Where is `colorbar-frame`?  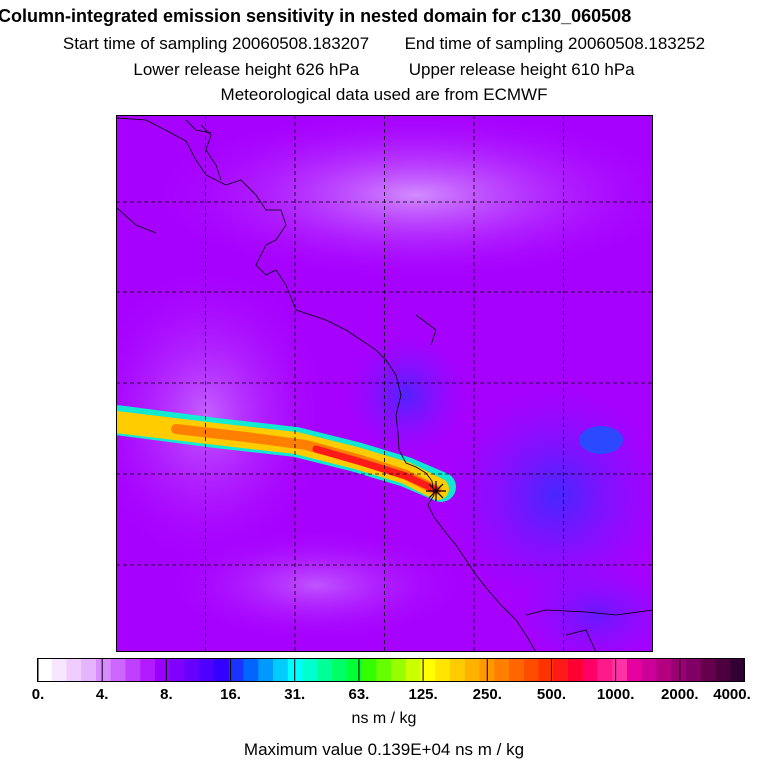
colorbar-frame is located at coordinates (391, 670).